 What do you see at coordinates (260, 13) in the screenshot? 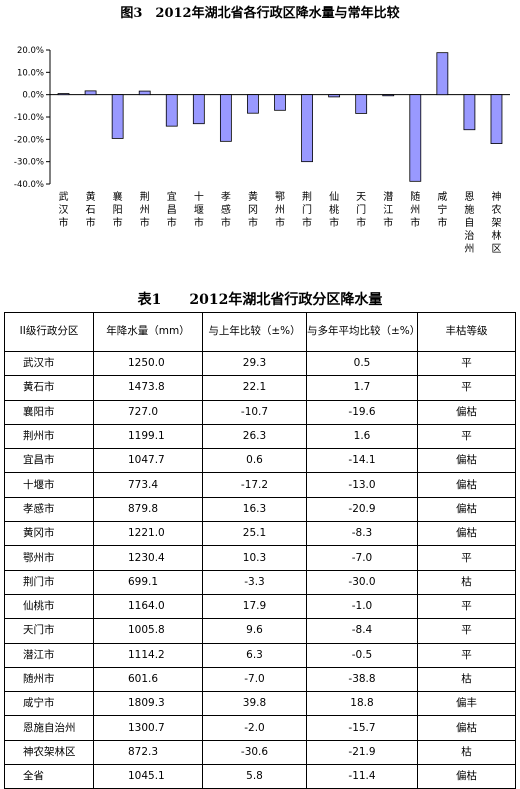
I see `figure-title: 图3 2012年湖北省各行政区降水量与常年比较` at bounding box center [260, 13].